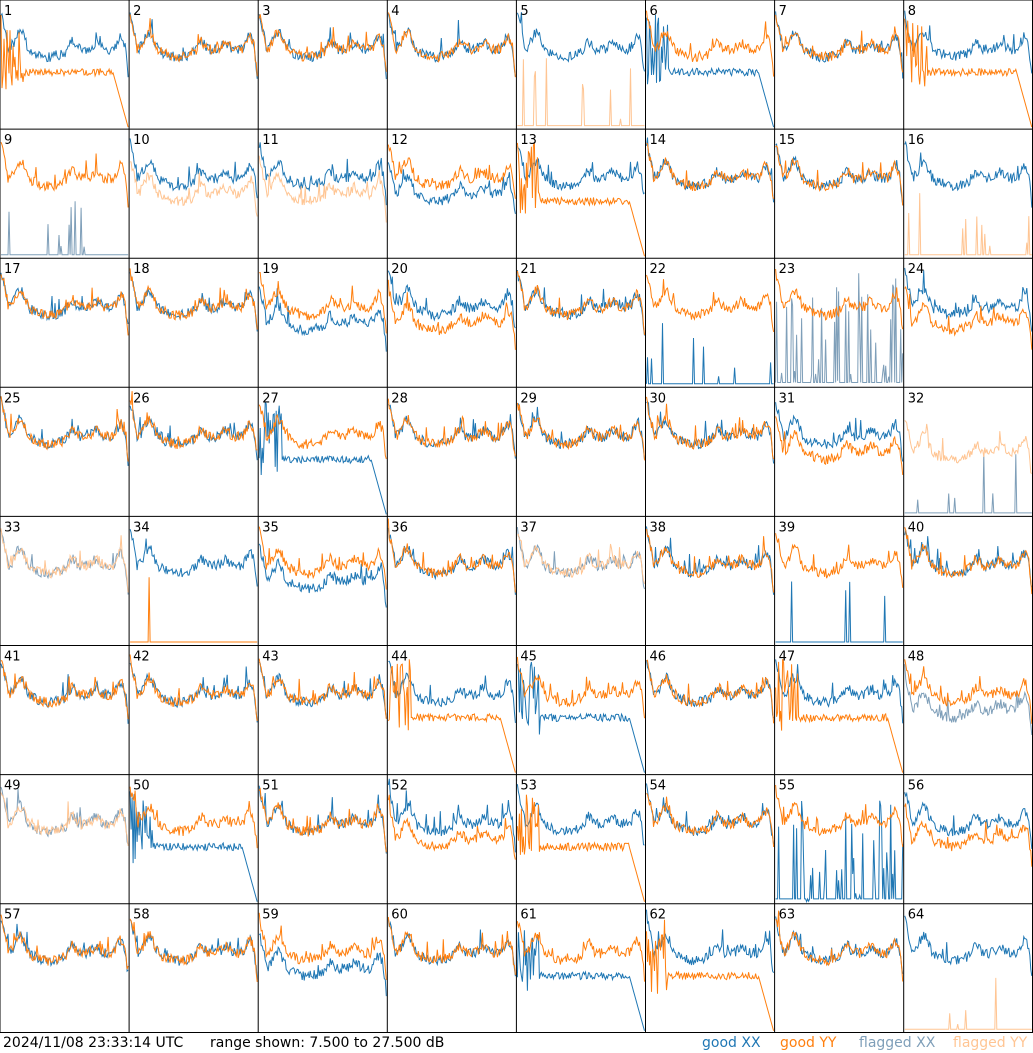  Describe the element at coordinates (399, 140) in the screenshot. I see `panel-number-label: 12` at that location.